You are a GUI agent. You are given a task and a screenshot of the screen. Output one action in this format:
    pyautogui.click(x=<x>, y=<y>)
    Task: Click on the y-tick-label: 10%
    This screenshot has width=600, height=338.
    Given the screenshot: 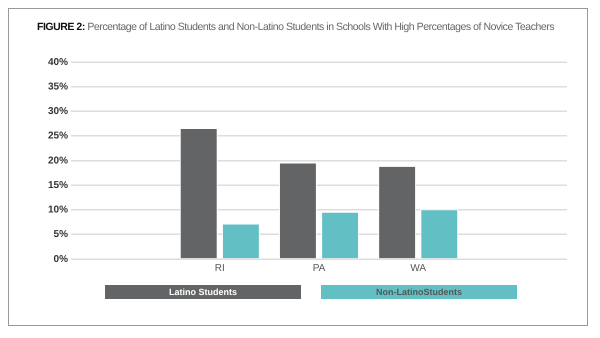 What is the action you would take?
    pyautogui.click(x=58, y=210)
    